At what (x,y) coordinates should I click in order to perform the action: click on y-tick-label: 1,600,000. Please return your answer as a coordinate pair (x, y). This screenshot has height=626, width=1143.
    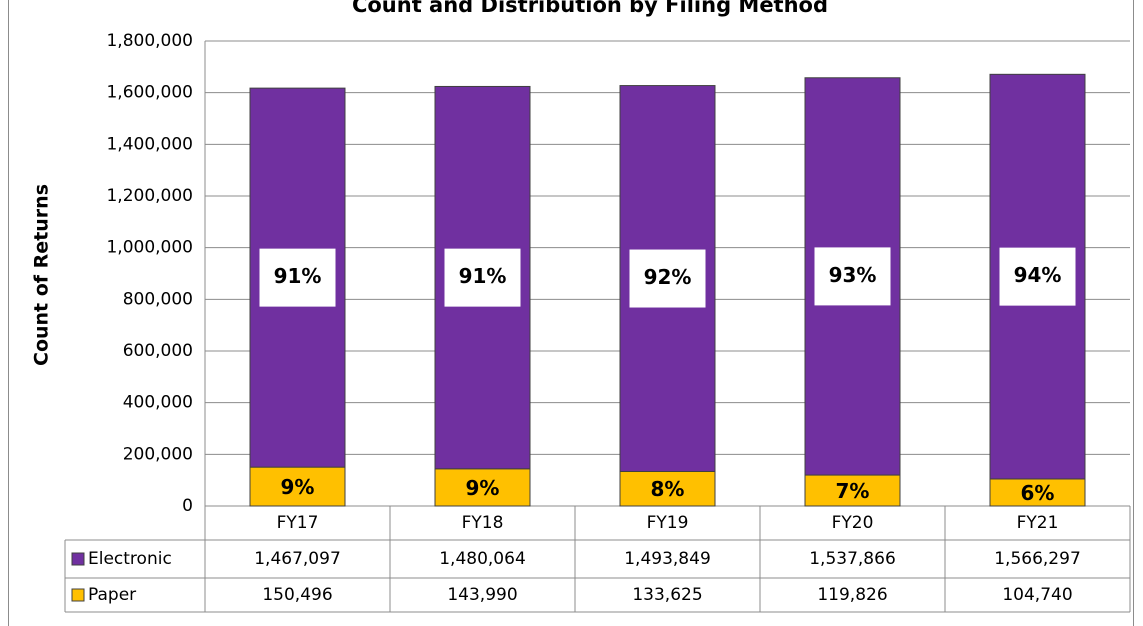
    Looking at the image, I should click on (149, 93).